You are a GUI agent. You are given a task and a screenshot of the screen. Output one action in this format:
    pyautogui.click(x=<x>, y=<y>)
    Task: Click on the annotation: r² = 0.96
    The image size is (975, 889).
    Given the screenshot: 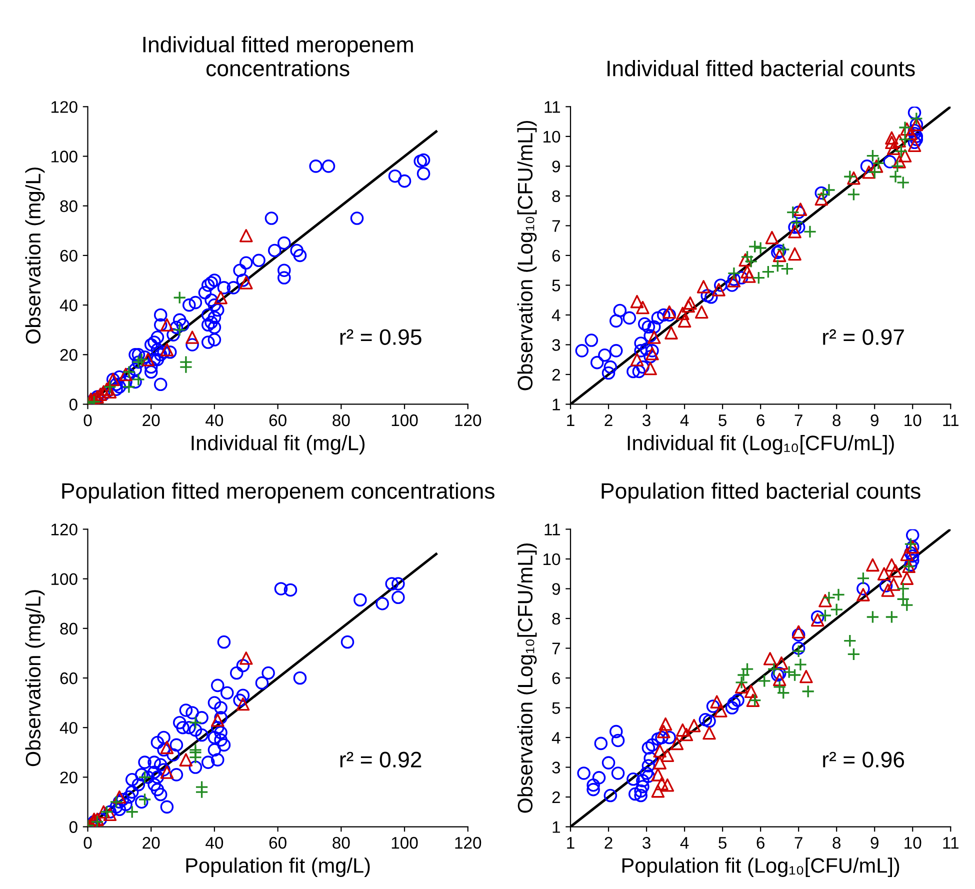 What is the action you would take?
    pyautogui.click(x=863, y=760)
    